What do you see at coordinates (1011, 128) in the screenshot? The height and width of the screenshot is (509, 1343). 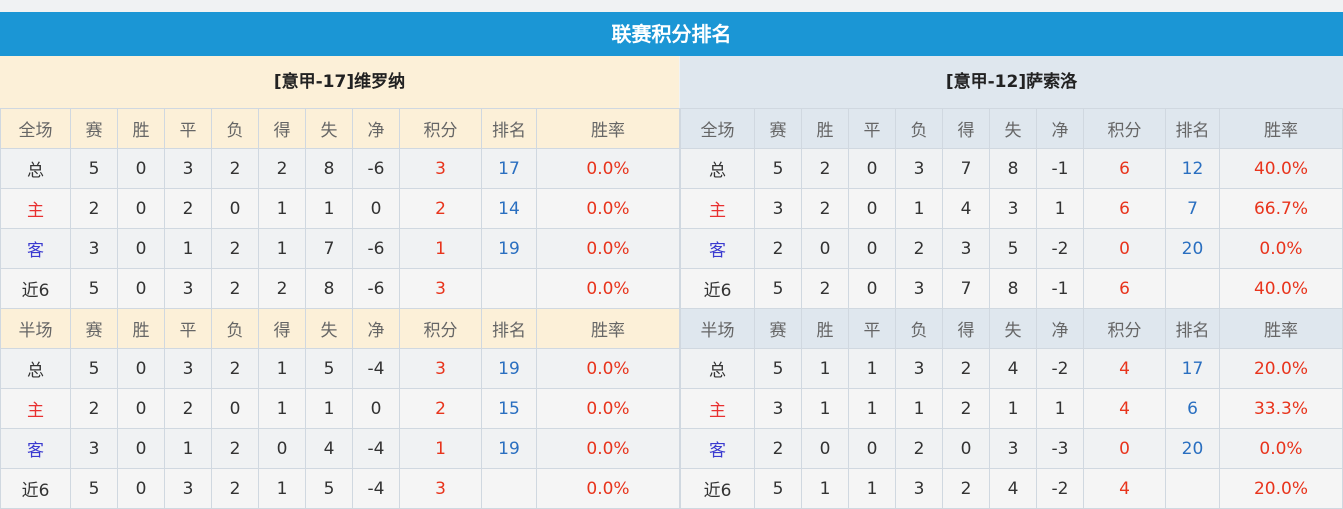 I see `header-row: 全场赛胜平负得失净积分 排名 胜率` at bounding box center [1011, 128].